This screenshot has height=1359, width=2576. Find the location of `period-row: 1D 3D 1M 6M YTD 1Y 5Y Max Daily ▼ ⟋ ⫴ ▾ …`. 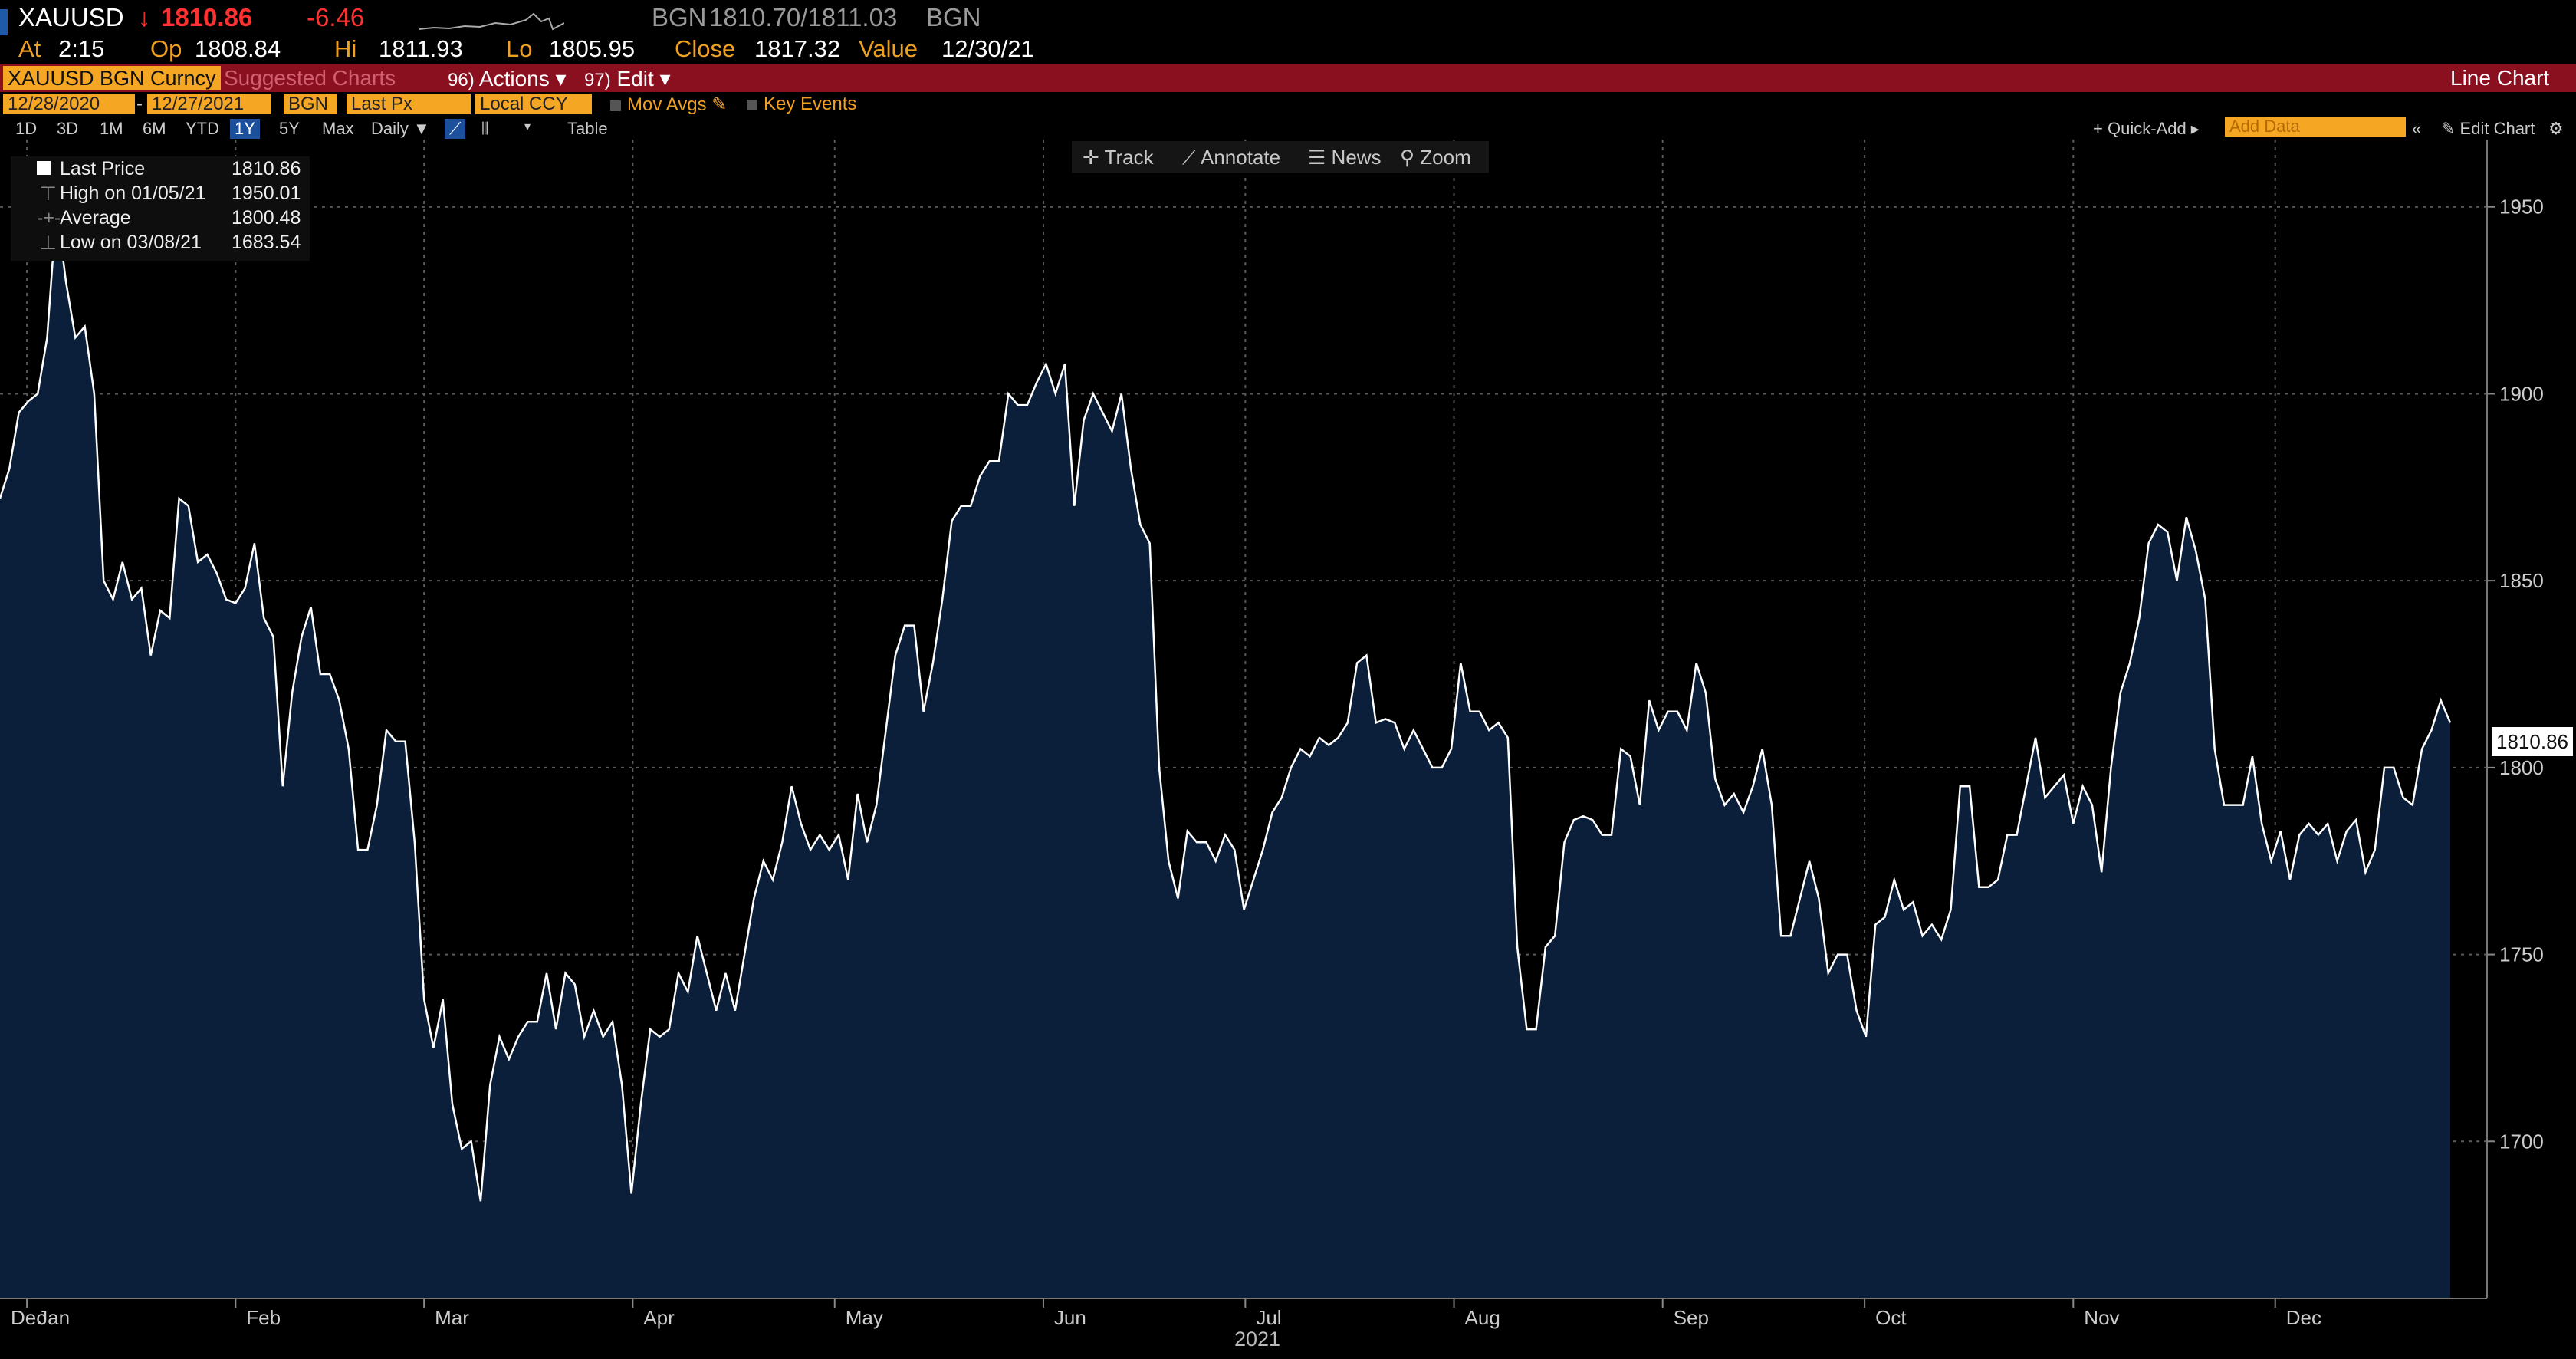

period-row: 1D 3D 1M 6M YTD 1Y 5Y Max Daily ▼ ⟋ ⫴ ▾ … is located at coordinates (1288, 128).